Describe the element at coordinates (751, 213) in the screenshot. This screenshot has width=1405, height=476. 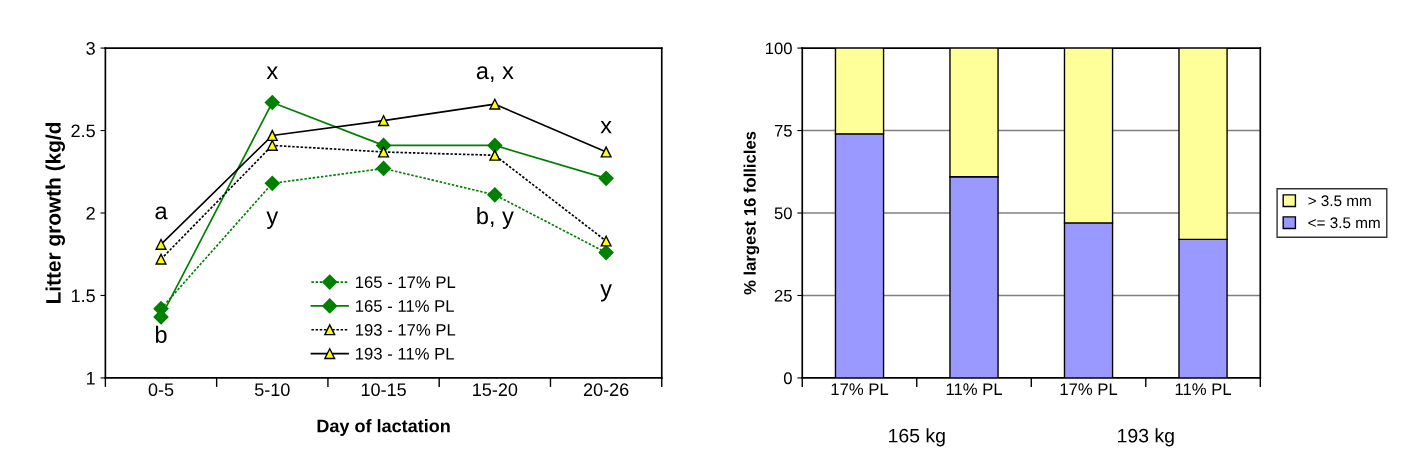
I see `y-axis-title: % largest 16 follicles` at that location.